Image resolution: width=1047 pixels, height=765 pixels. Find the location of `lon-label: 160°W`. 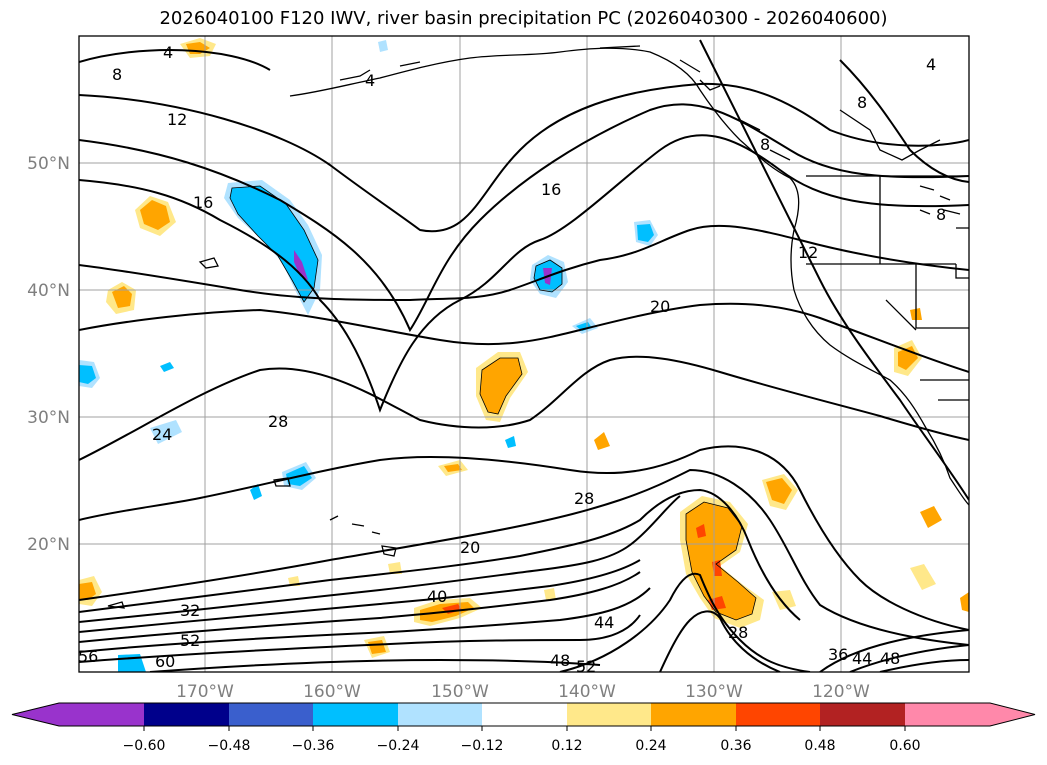

lon-label: 160°W is located at coordinates (332, 692).